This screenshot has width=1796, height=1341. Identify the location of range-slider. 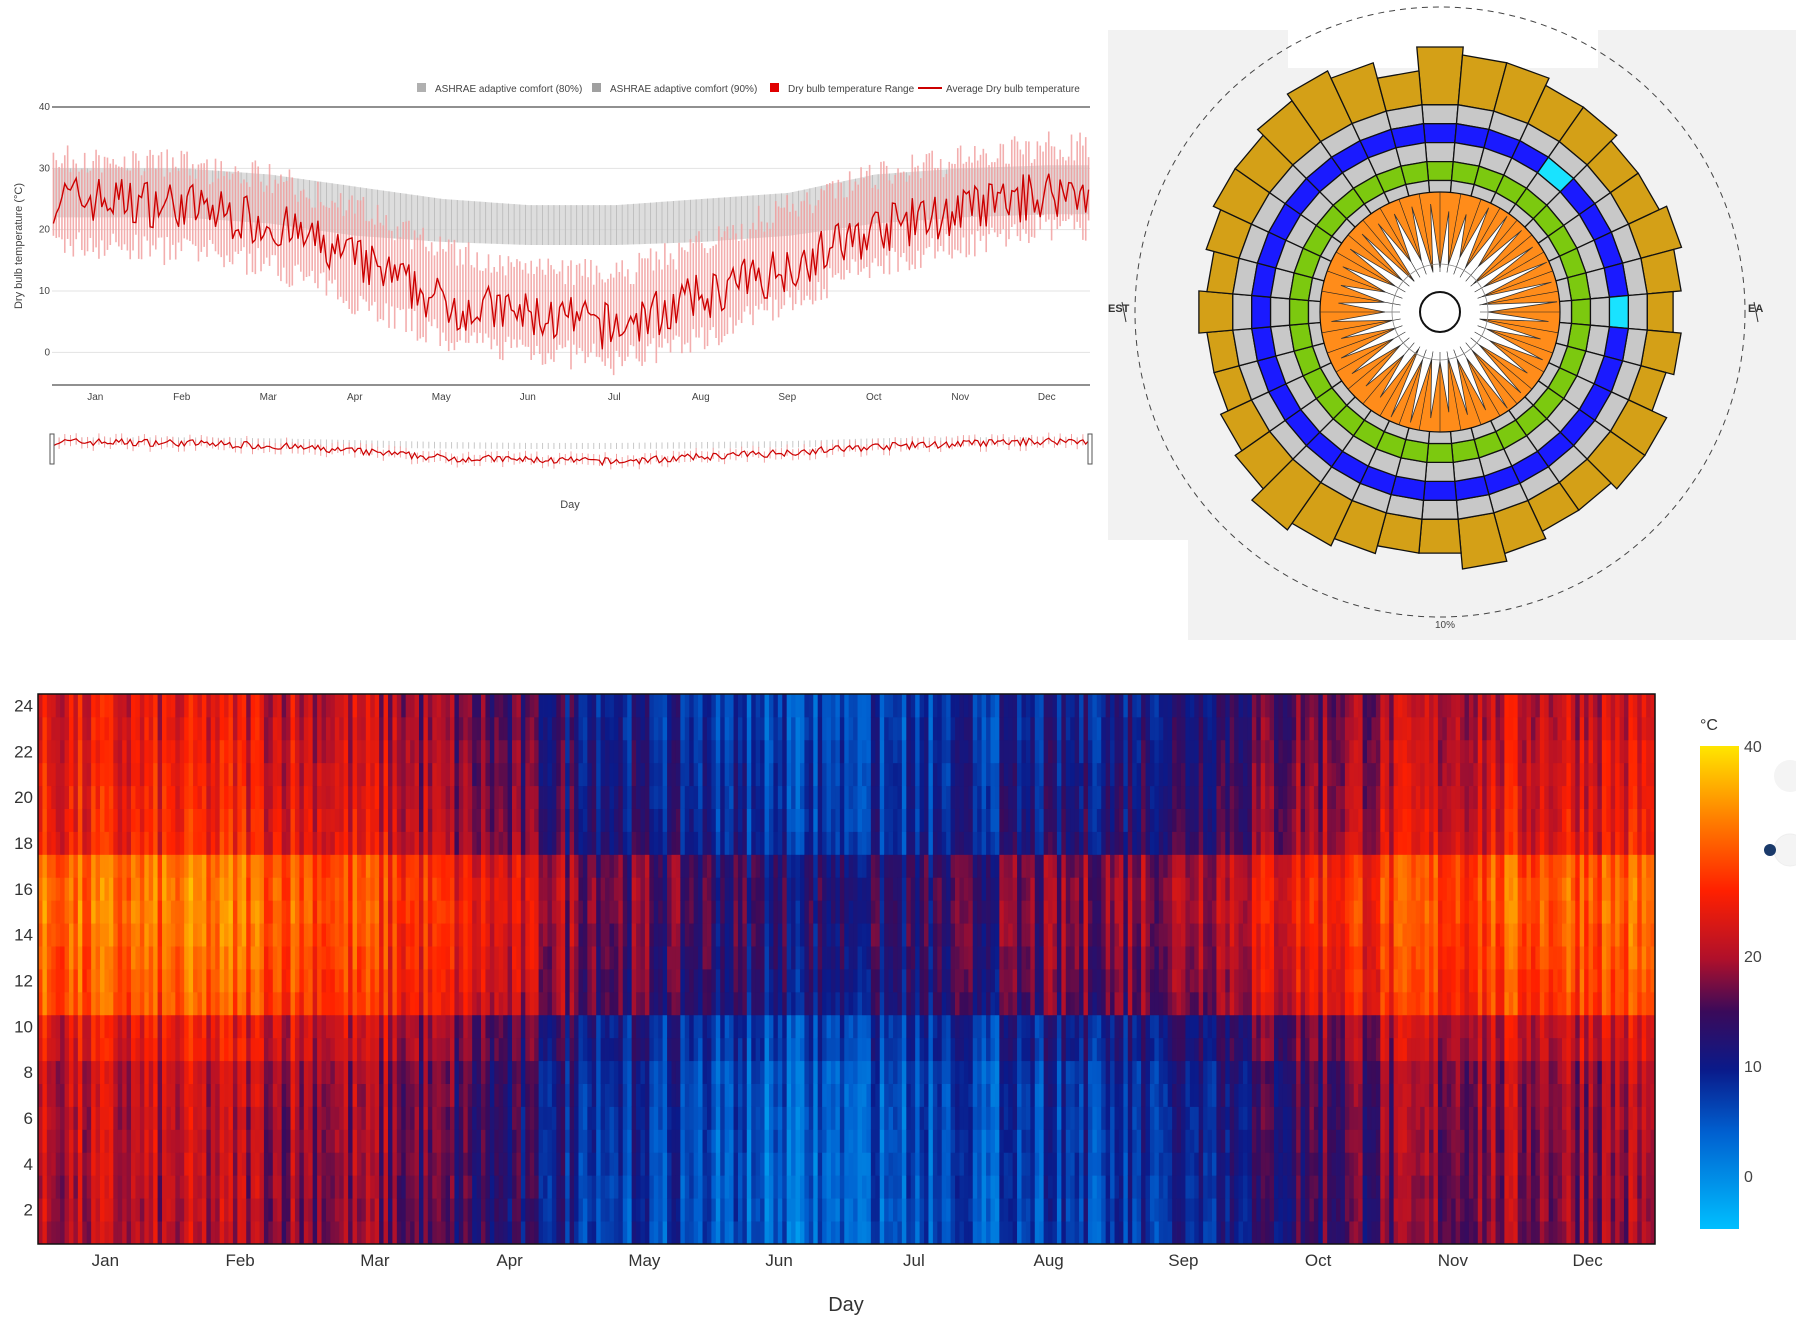
(571, 451).